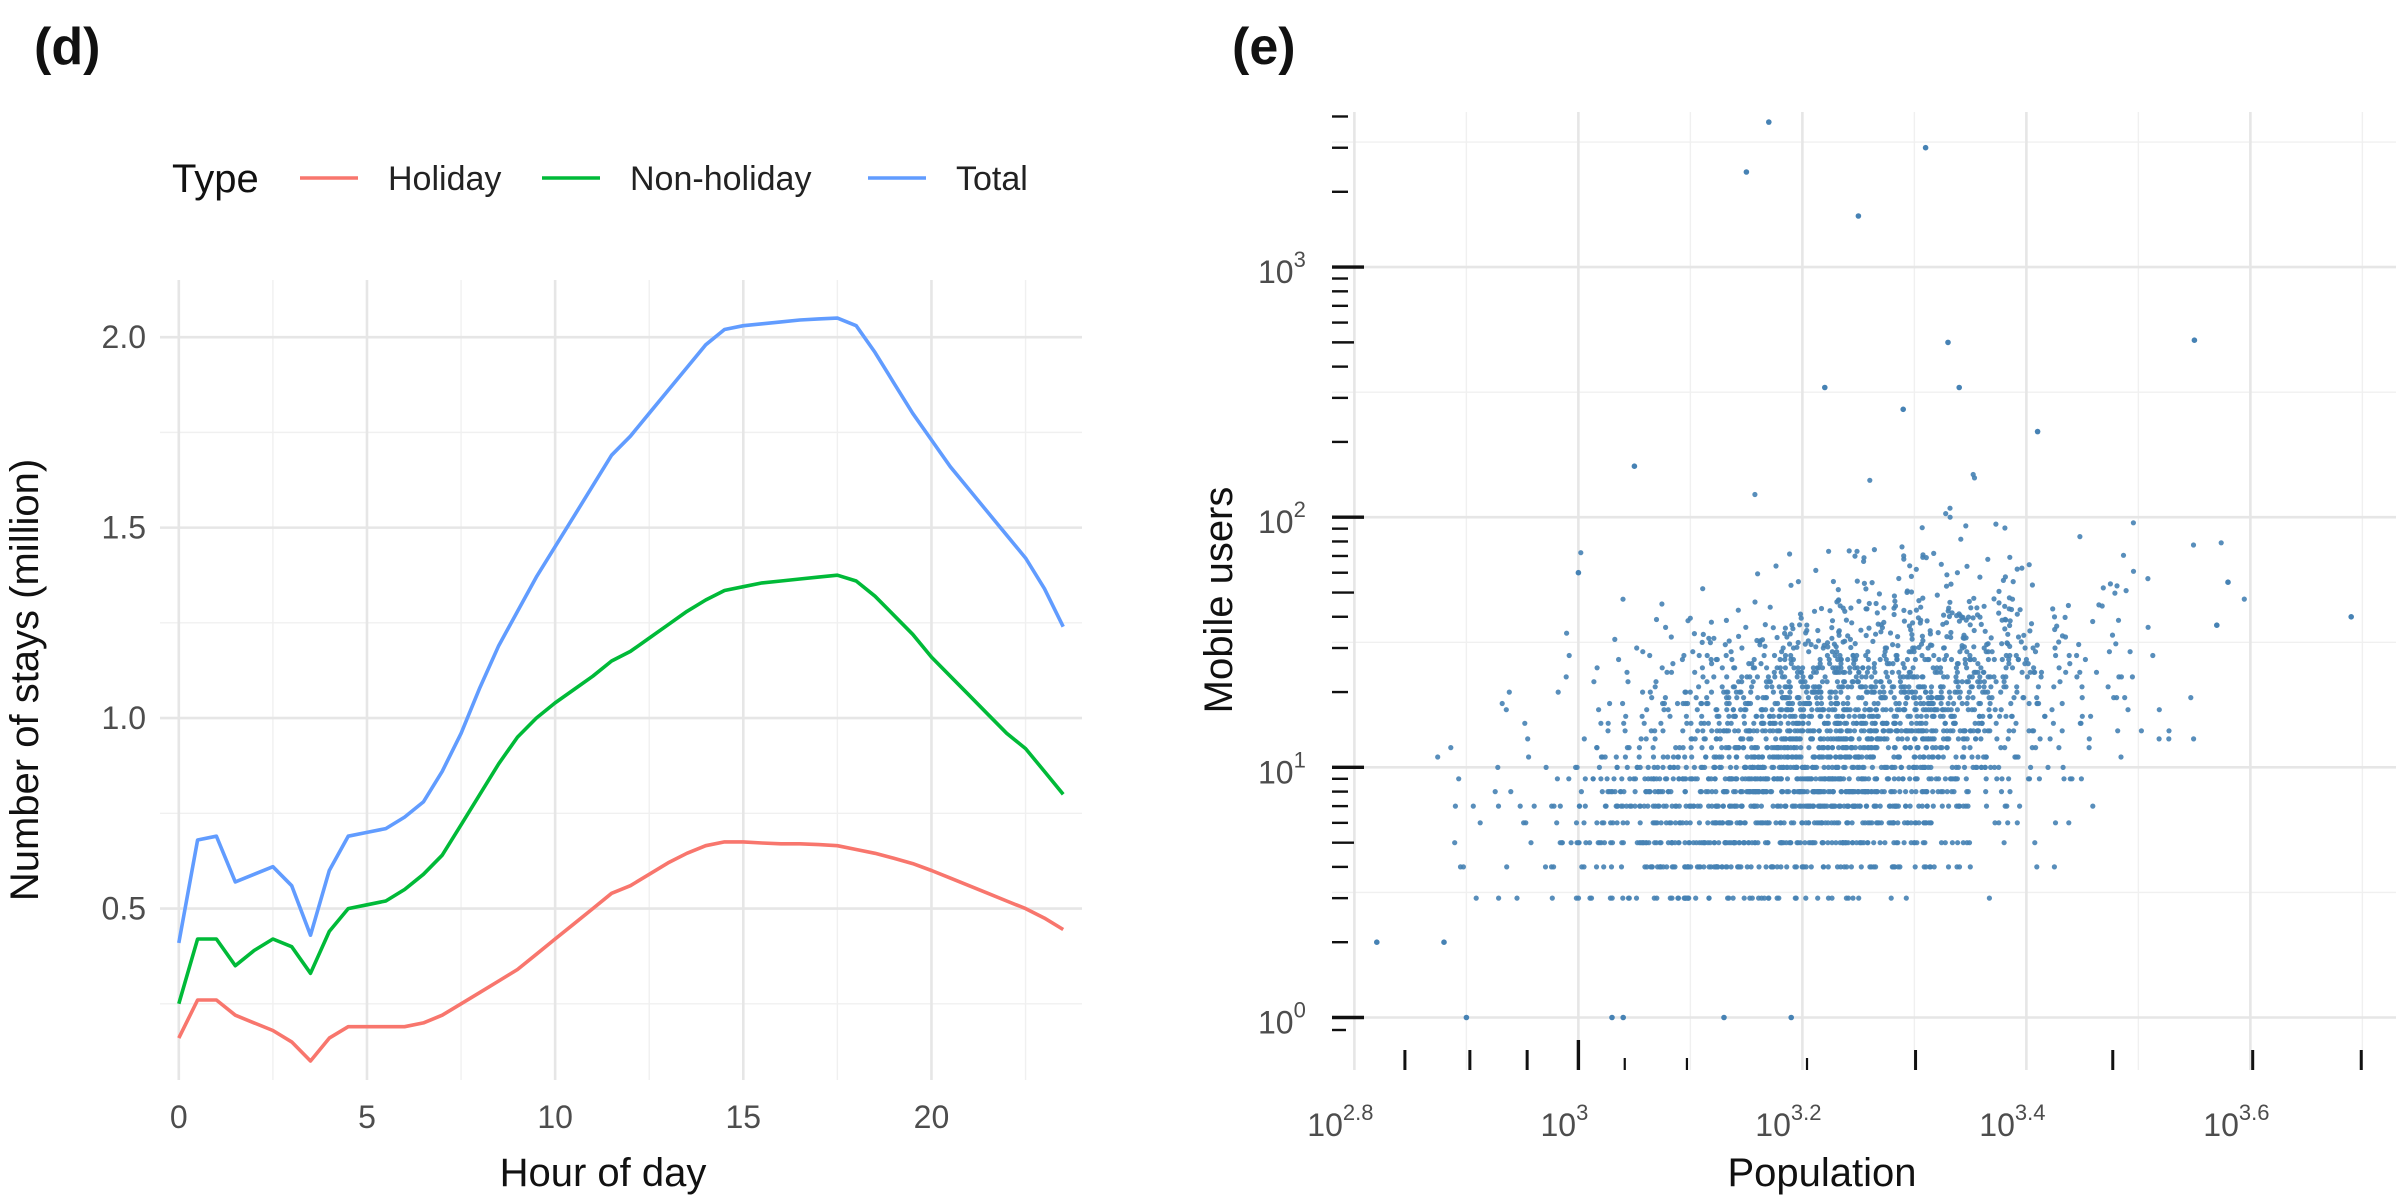  Describe the element at coordinates (25, 680) in the screenshot. I see `line-chart-y-axis-title: Number of stays (million)` at that location.